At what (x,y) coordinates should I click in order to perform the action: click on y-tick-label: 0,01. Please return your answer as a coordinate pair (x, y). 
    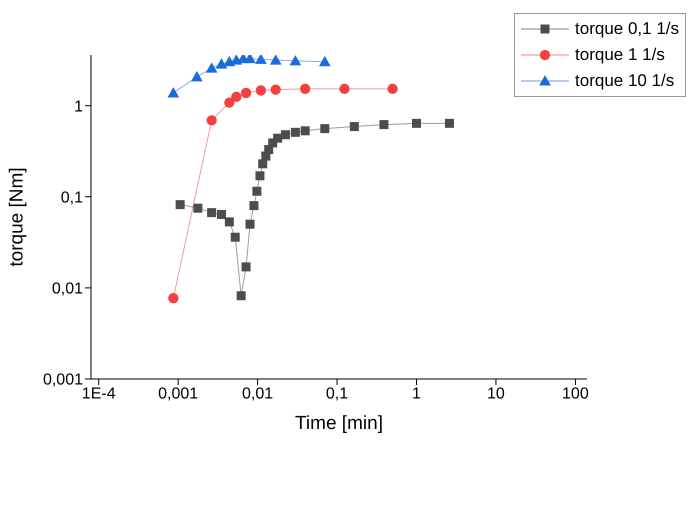
    Looking at the image, I should click on (68, 289).